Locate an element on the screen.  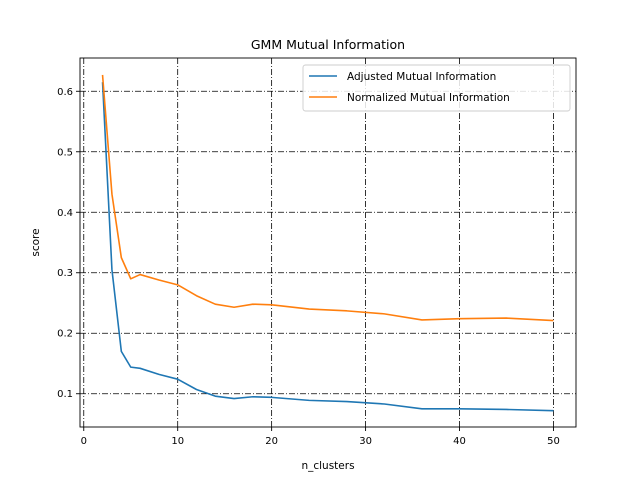
y-tick-label: 0.2 is located at coordinates (65, 334).